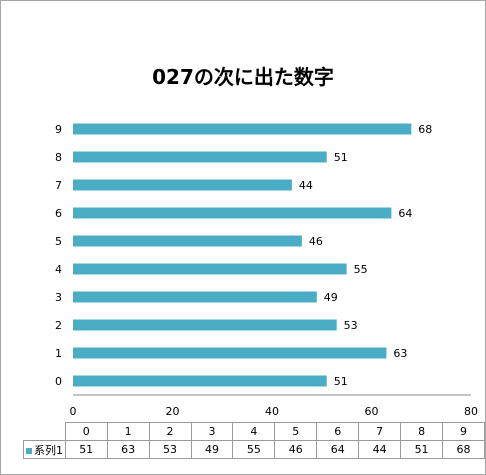 The width and height of the screenshot is (486, 475). What do you see at coordinates (361, 269) in the screenshot?
I see `data-label: 55` at bounding box center [361, 269].